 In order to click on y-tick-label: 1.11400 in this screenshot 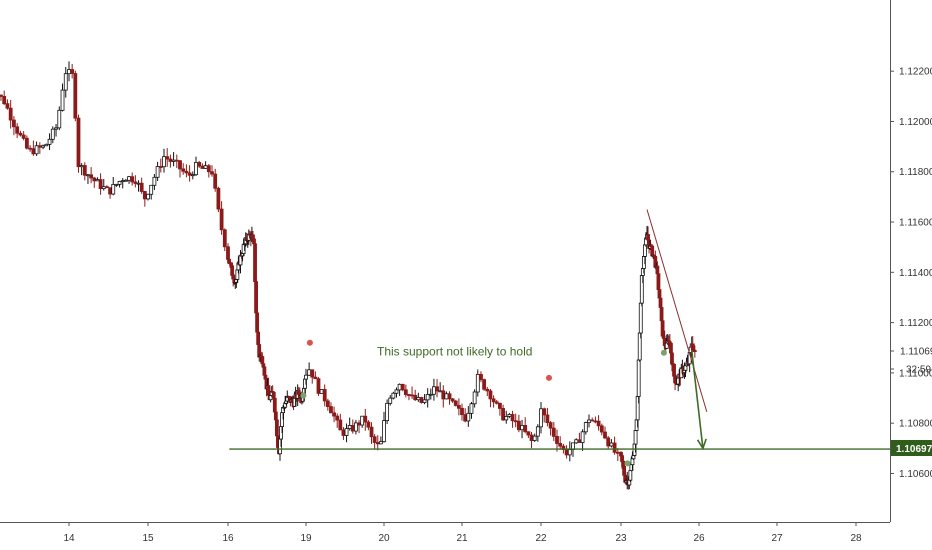, I will do `click(915, 273)`.